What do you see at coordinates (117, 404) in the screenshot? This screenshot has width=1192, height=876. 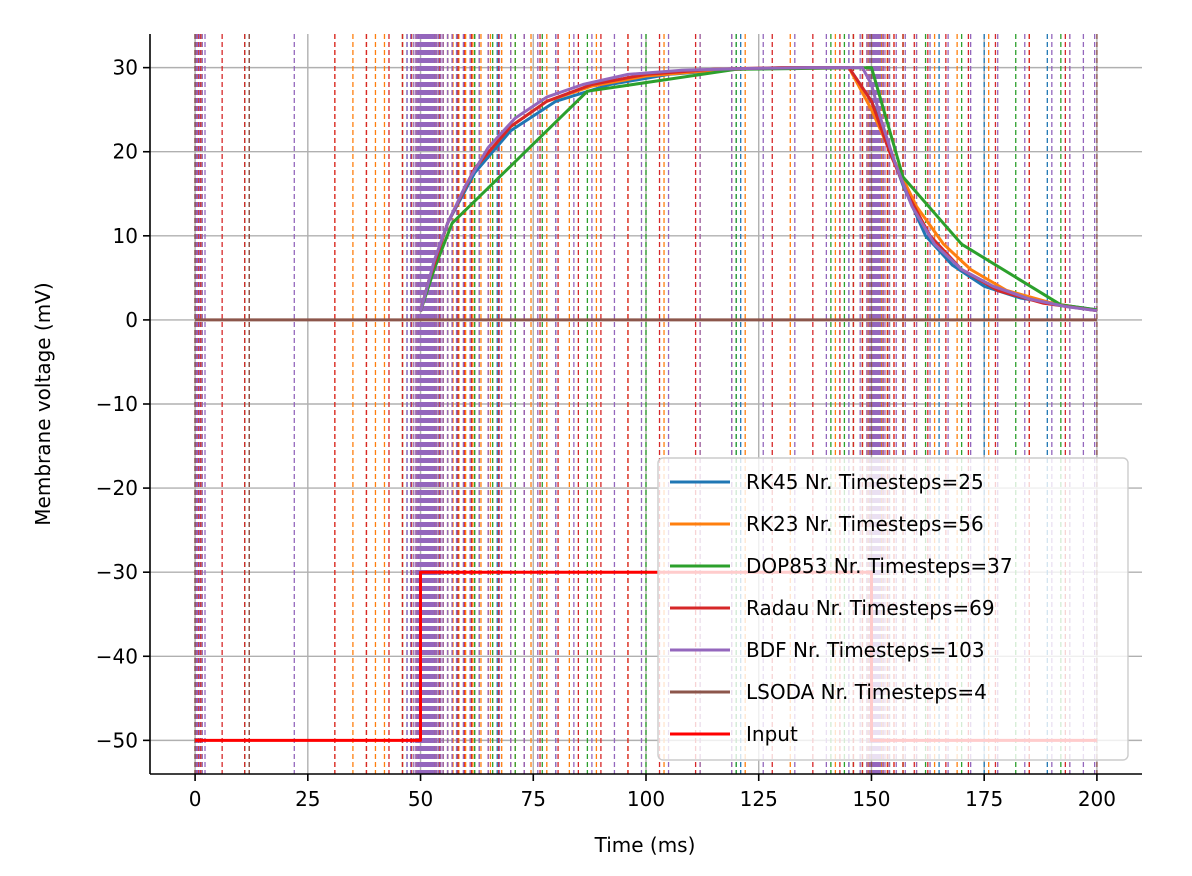 I see `y-tick-label: −10` at bounding box center [117, 404].